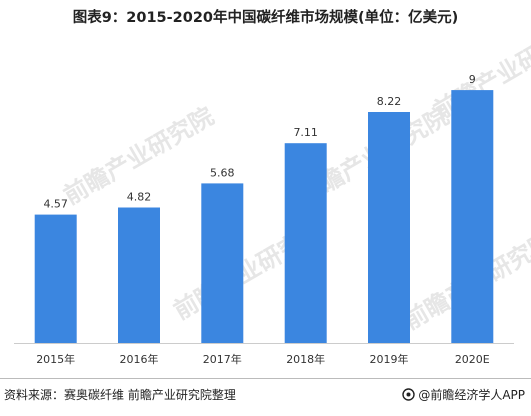 Image resolution: width=531 pixels, height=416 pixels. Describe the element at coordinates (55, 204) in the screenshot. I see `value-label: 4.57` at that location.